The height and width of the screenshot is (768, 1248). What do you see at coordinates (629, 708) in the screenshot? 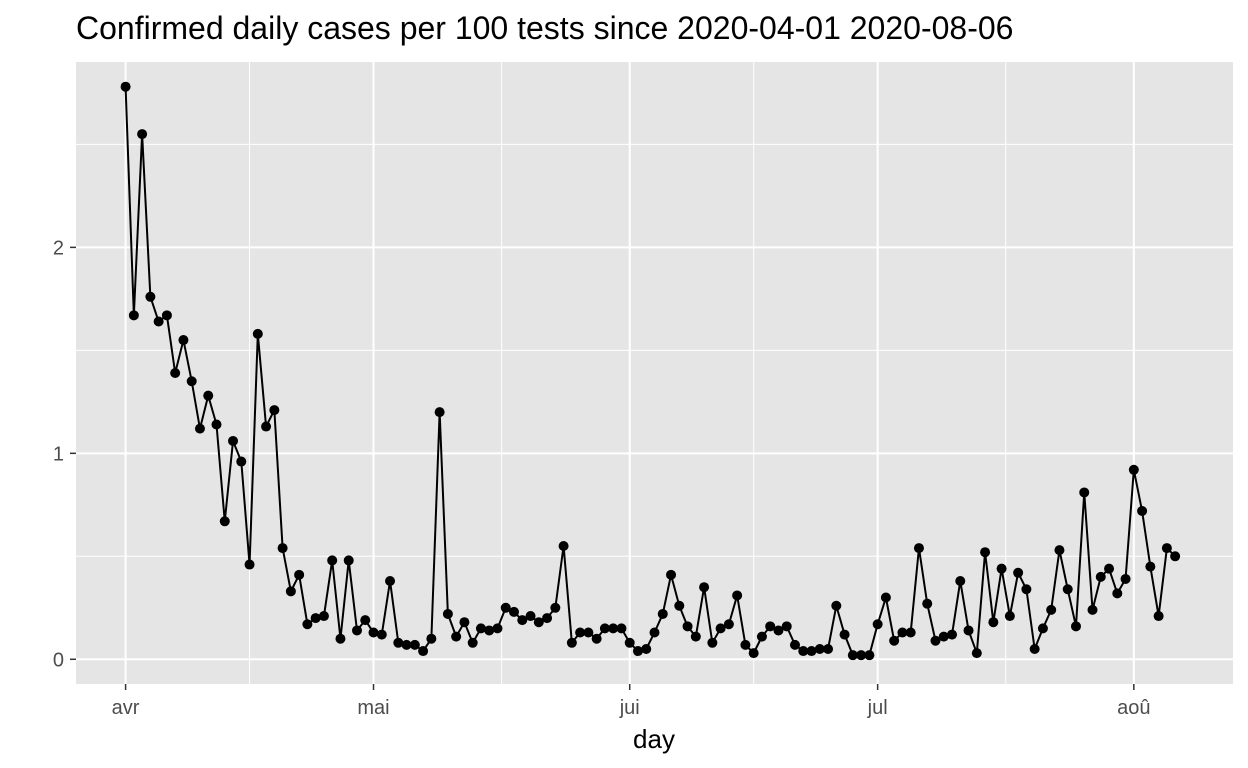
I see `x-tick-label: jui` at bounding box center [629, 708].